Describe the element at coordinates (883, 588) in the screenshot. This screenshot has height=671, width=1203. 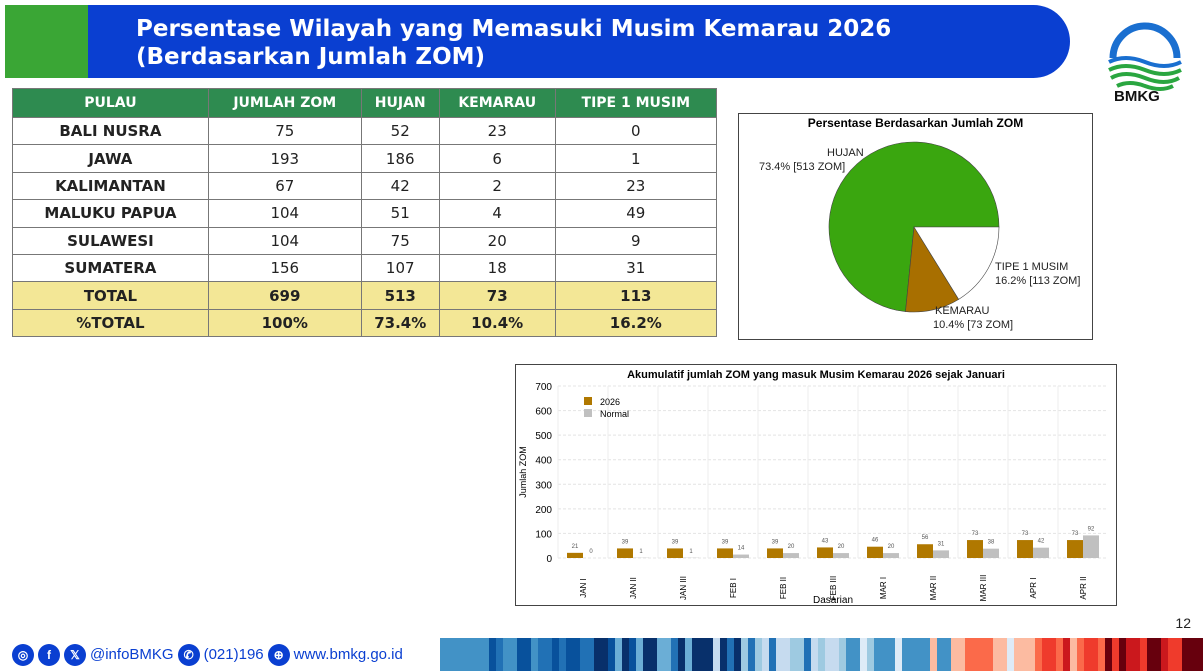
I see `x-tick-label: MAR I` at that location.